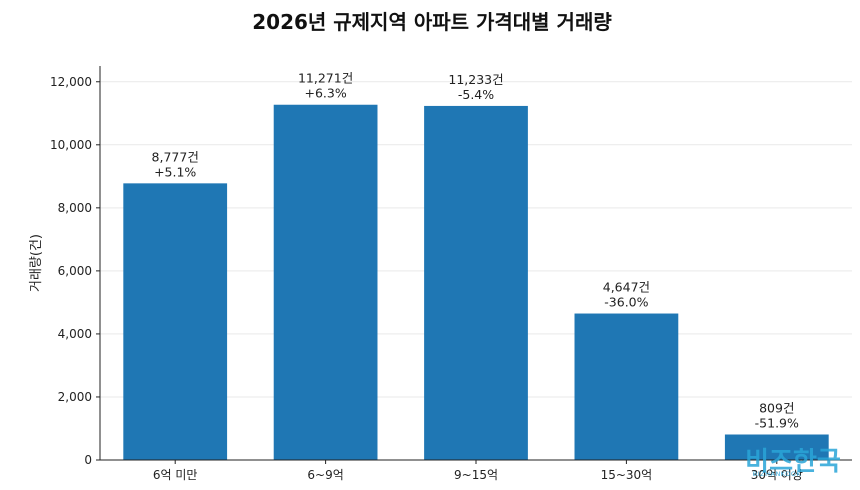  I want to click on watermark-subtext: BIZHANKOOK, so click(777, 474).